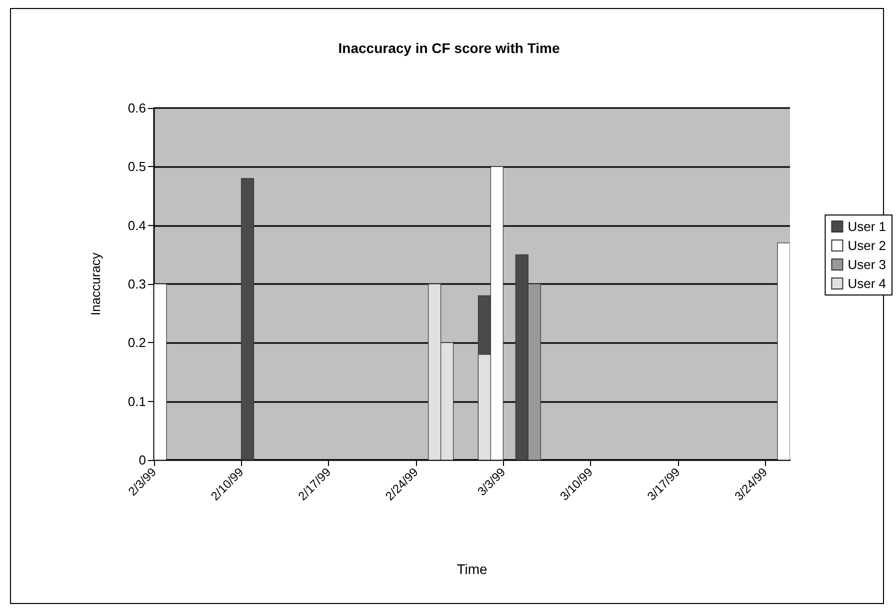  I want to click on y-tick-label: 0.2, so click(137, 342).